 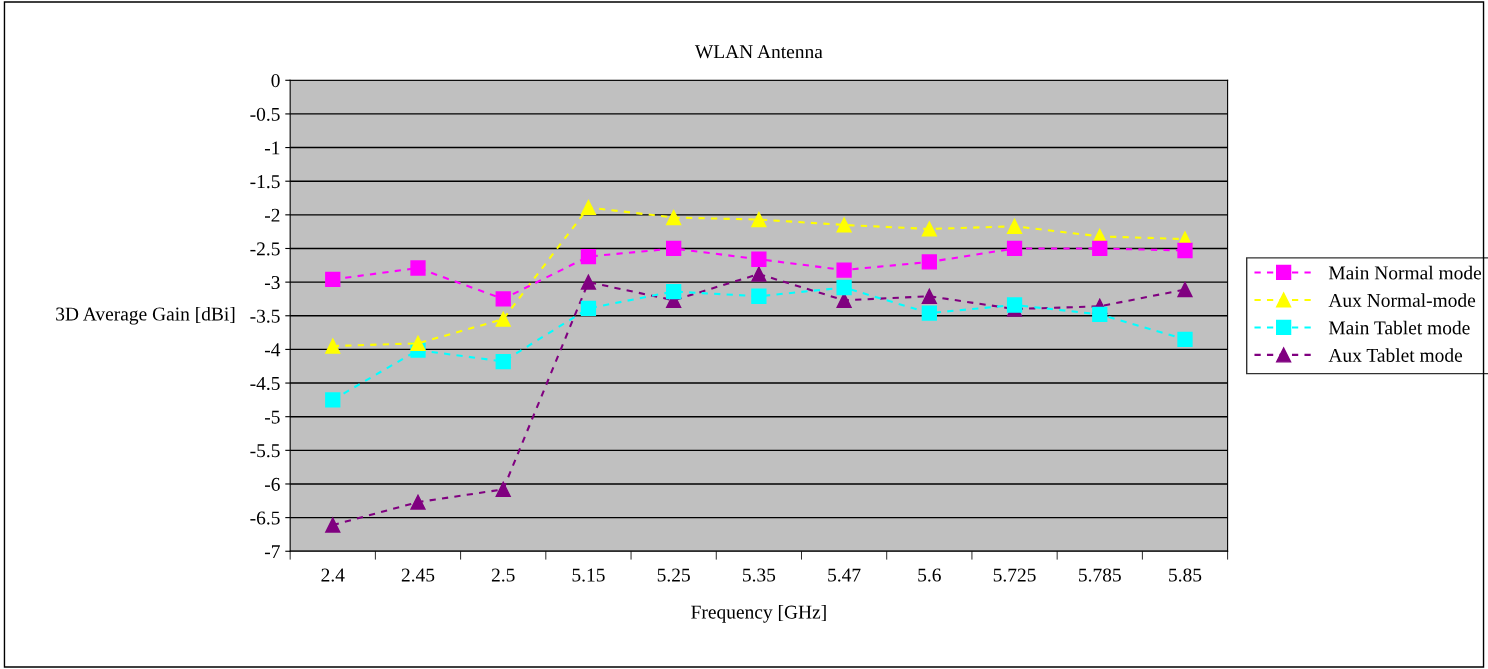 What do you see at coordinates (272, 417) in the screenshot?
I see `y-tick-label: -5` at bounding box center [272, 417].